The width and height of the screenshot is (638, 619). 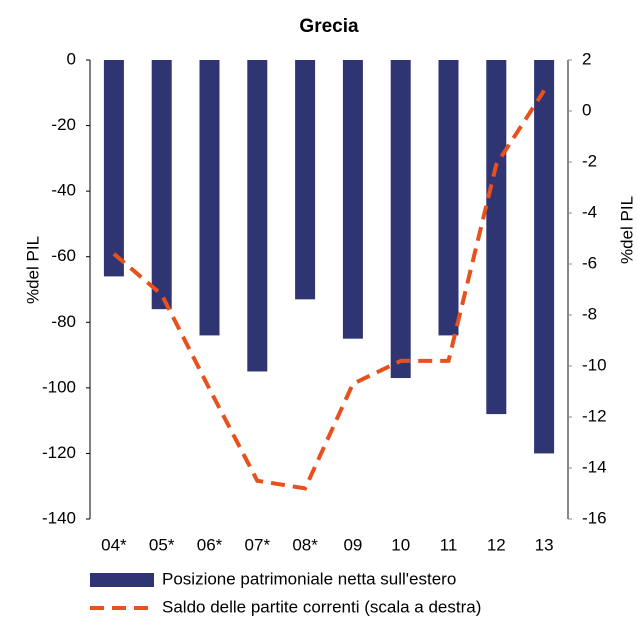 What do you see at coordinates (594, 466) in the screenshot?
I see `y2-tick-label: -14` at bounding box center [594, 466].